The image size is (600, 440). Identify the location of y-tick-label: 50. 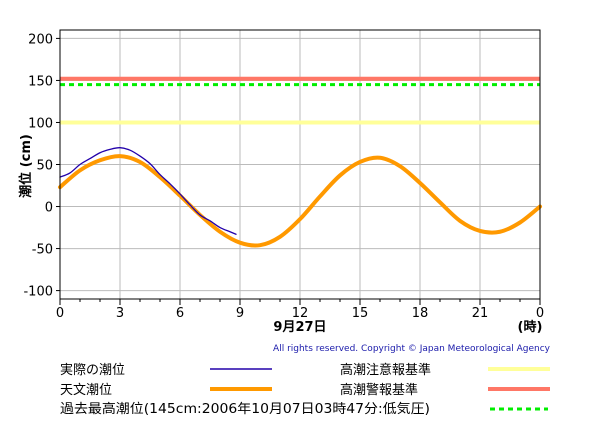
(44, 166).